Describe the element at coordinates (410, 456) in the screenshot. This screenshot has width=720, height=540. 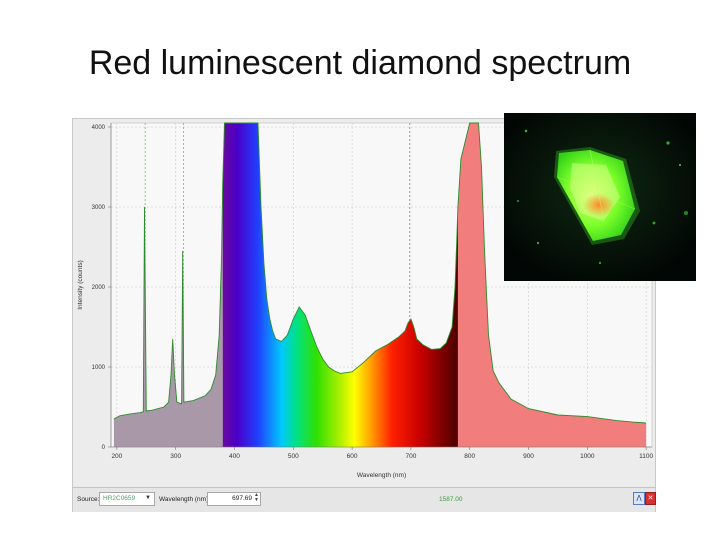
I see `x-tick-label: 700` at that location.